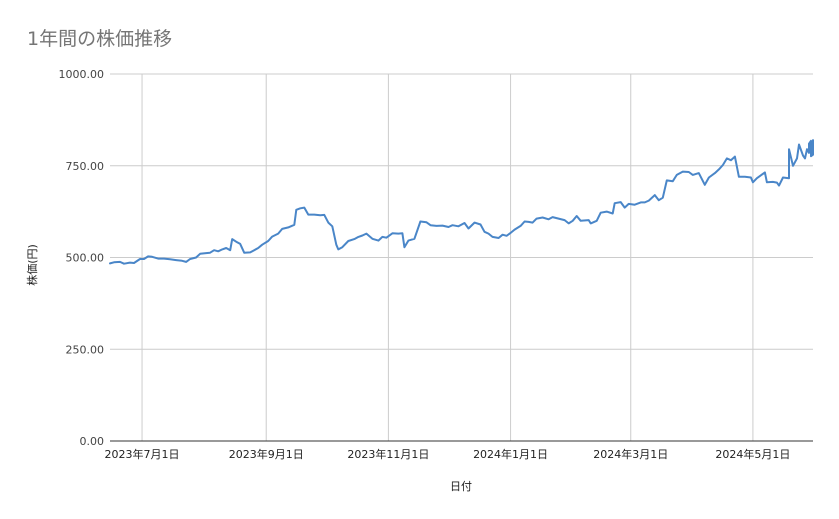 This screenshot has width=839, height=519. Describe the element at coordinates (752, 454) in the screenshot. I see `x-tick-label: 2024年5月1日` at that location.